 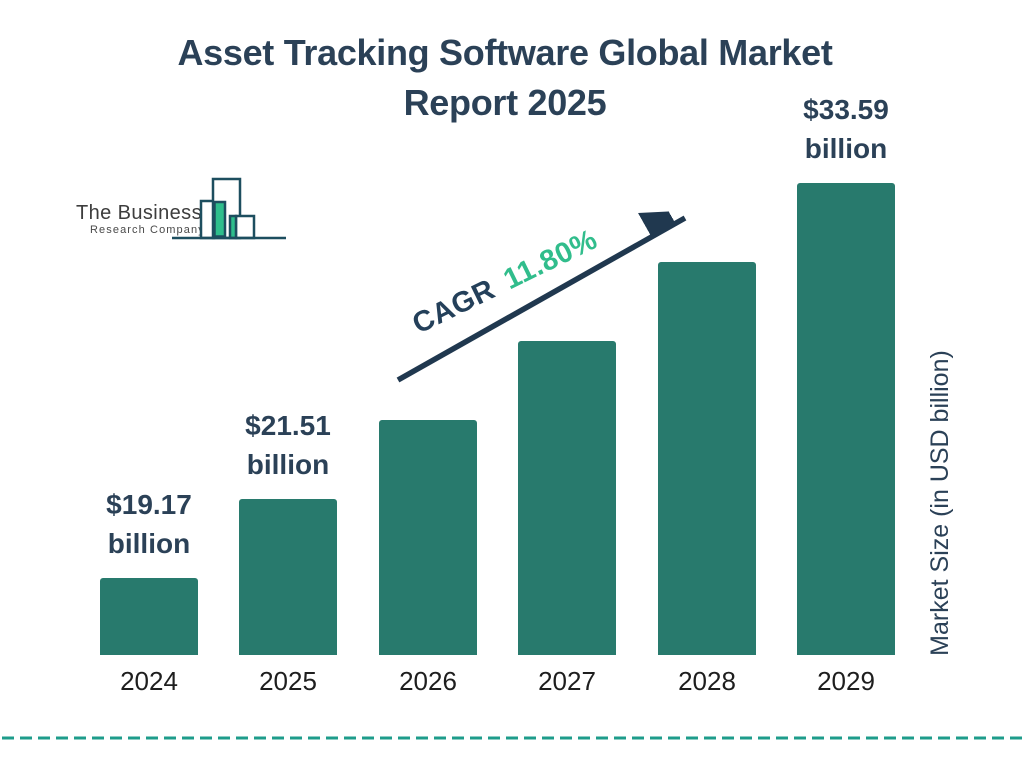 What do you see at coordinates (288, 445) in the screenshot?
I see `bar-value-label-2025: $21.51 billion` at bounding box center [288, 445].